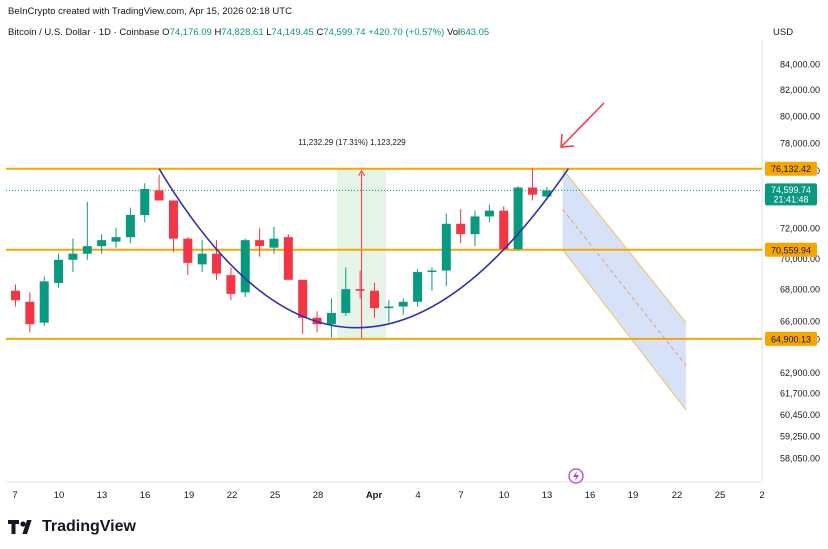  Describe the element at coordinates (624, 245) in the screenshot. I see `projection-upper-edge` at that location.